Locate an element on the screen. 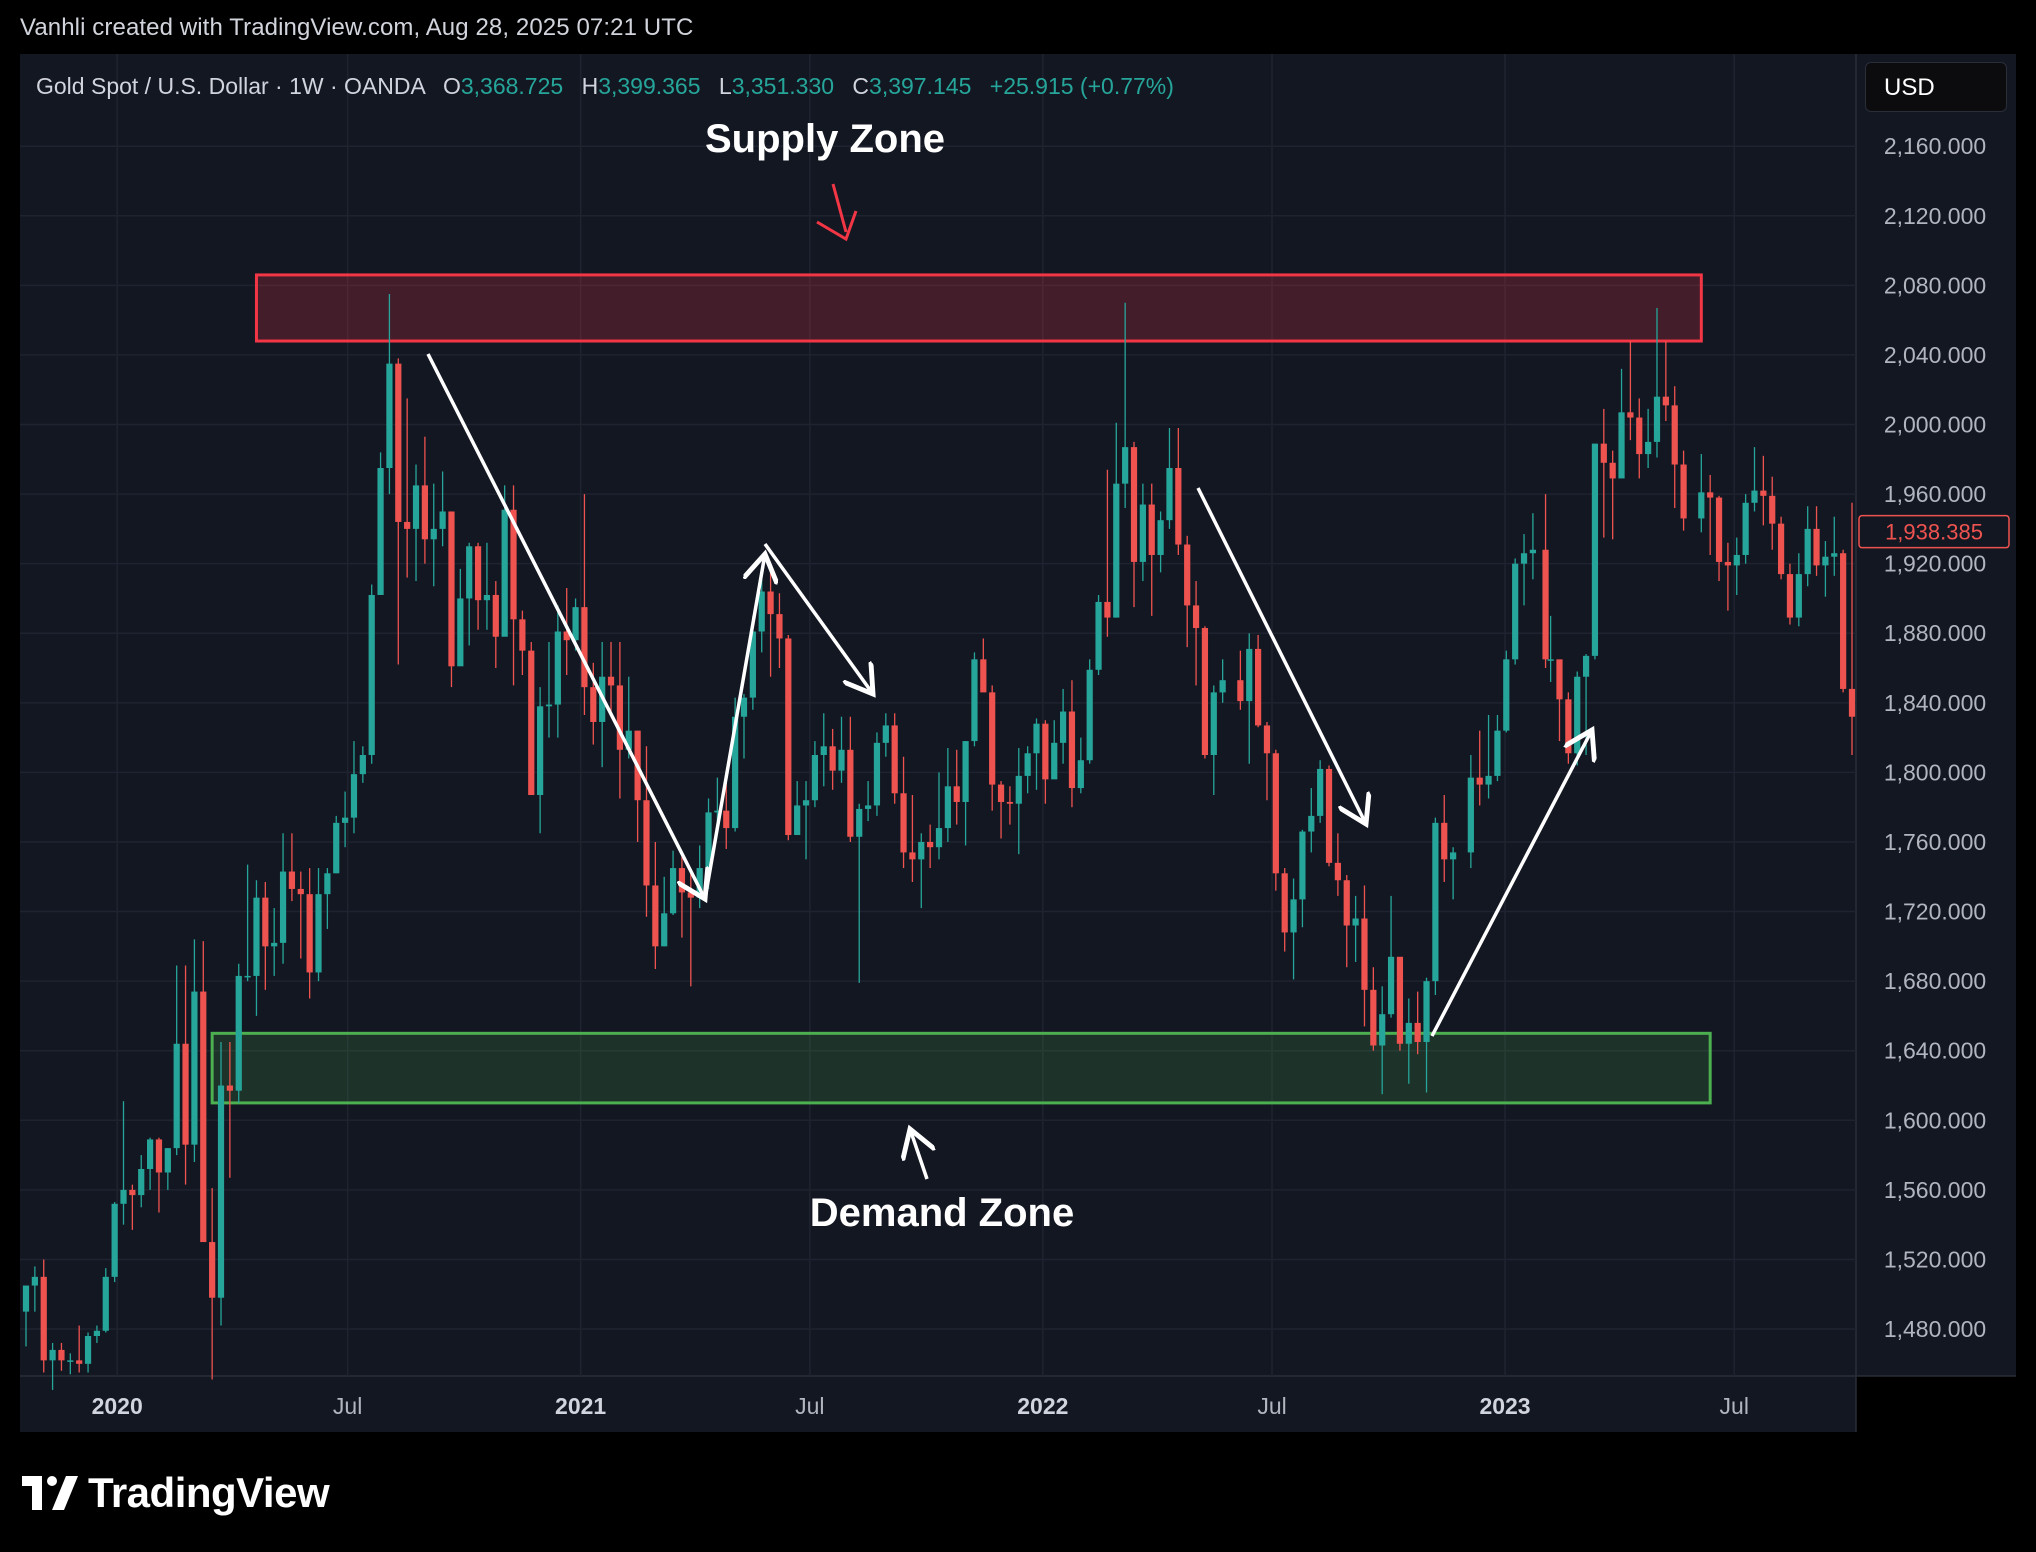 Image resolution: width=2036 pixels, height=1552 pixels. current-price-text: 1,938.385 is located at coordinates (1934, 532).